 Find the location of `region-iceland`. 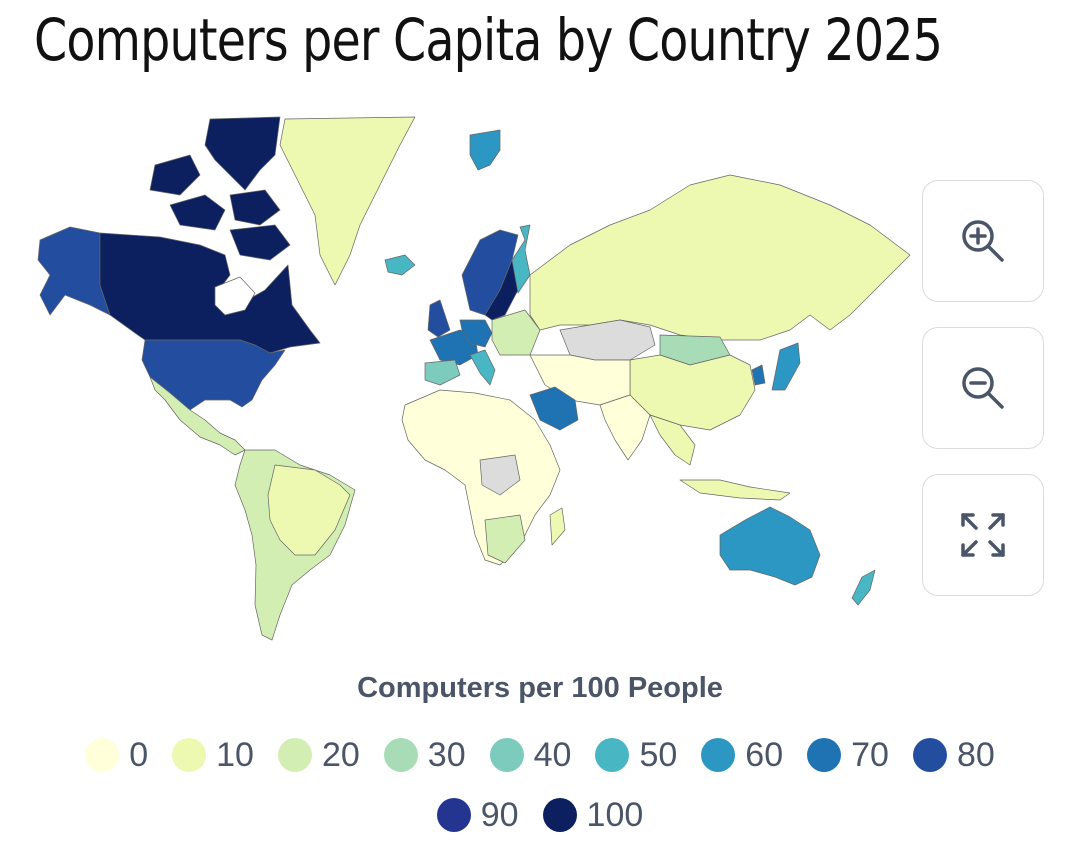

region-iceland is located at coordinates (400, 265).